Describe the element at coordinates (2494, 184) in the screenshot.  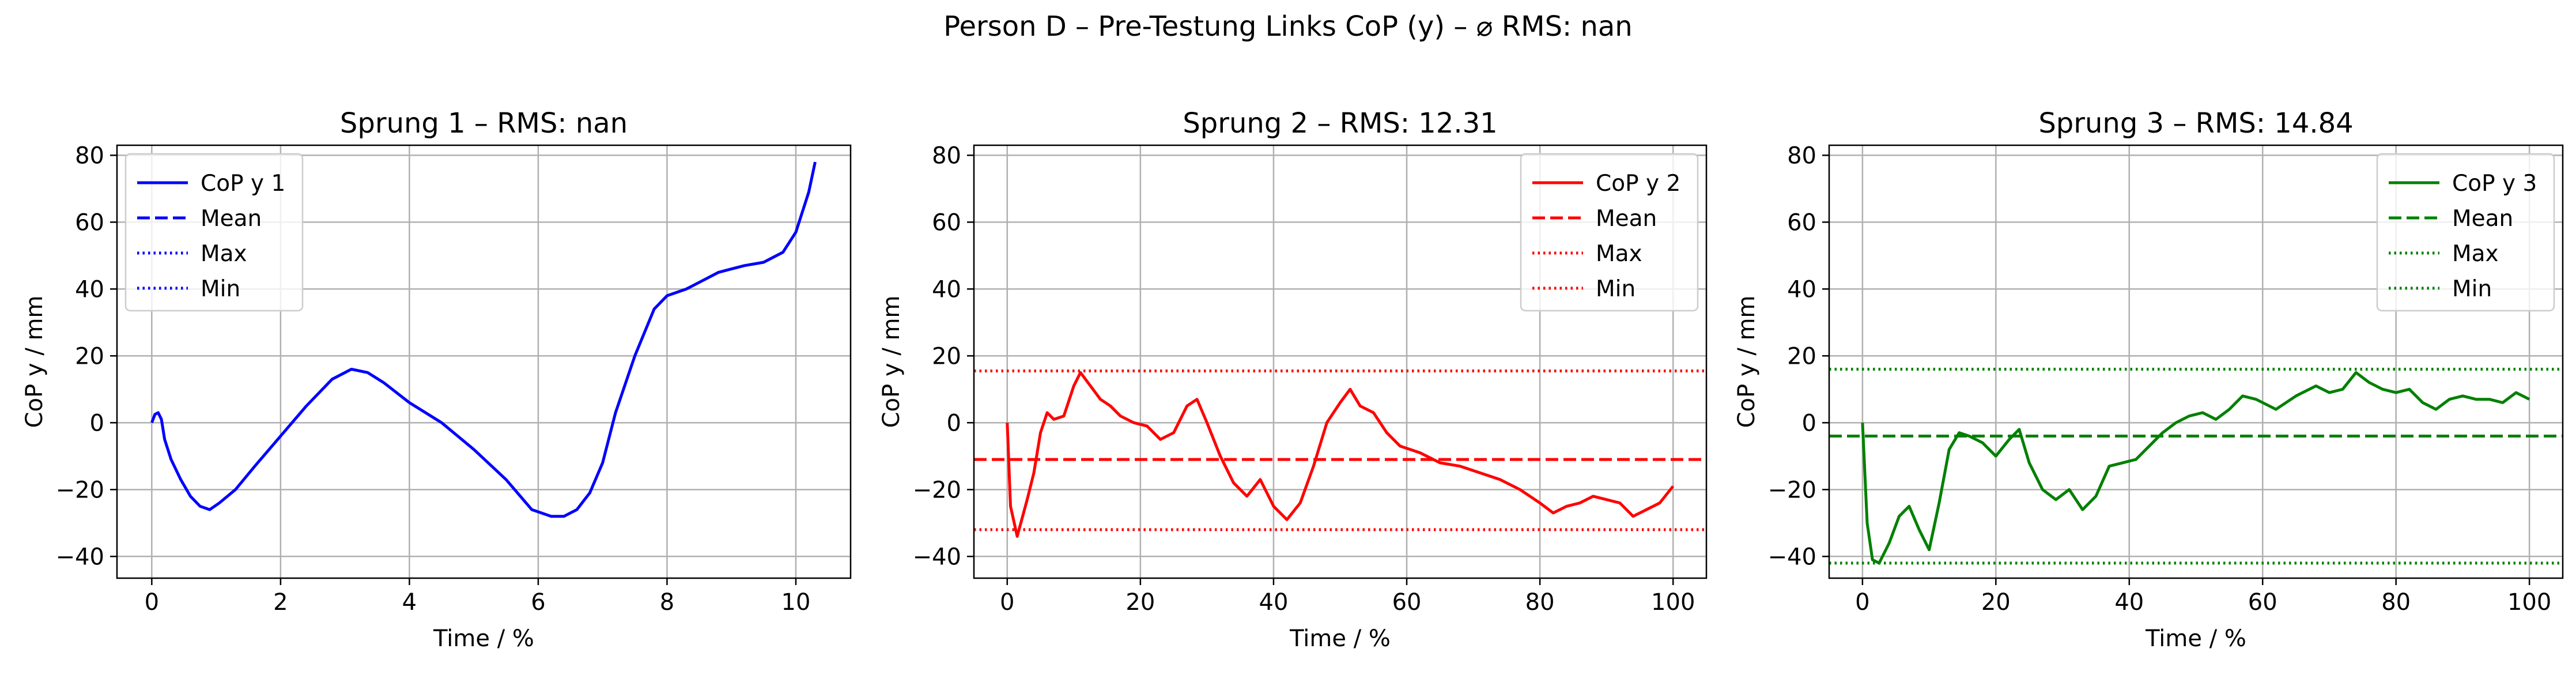
I see `legend-label: CoP y 3` at that location.